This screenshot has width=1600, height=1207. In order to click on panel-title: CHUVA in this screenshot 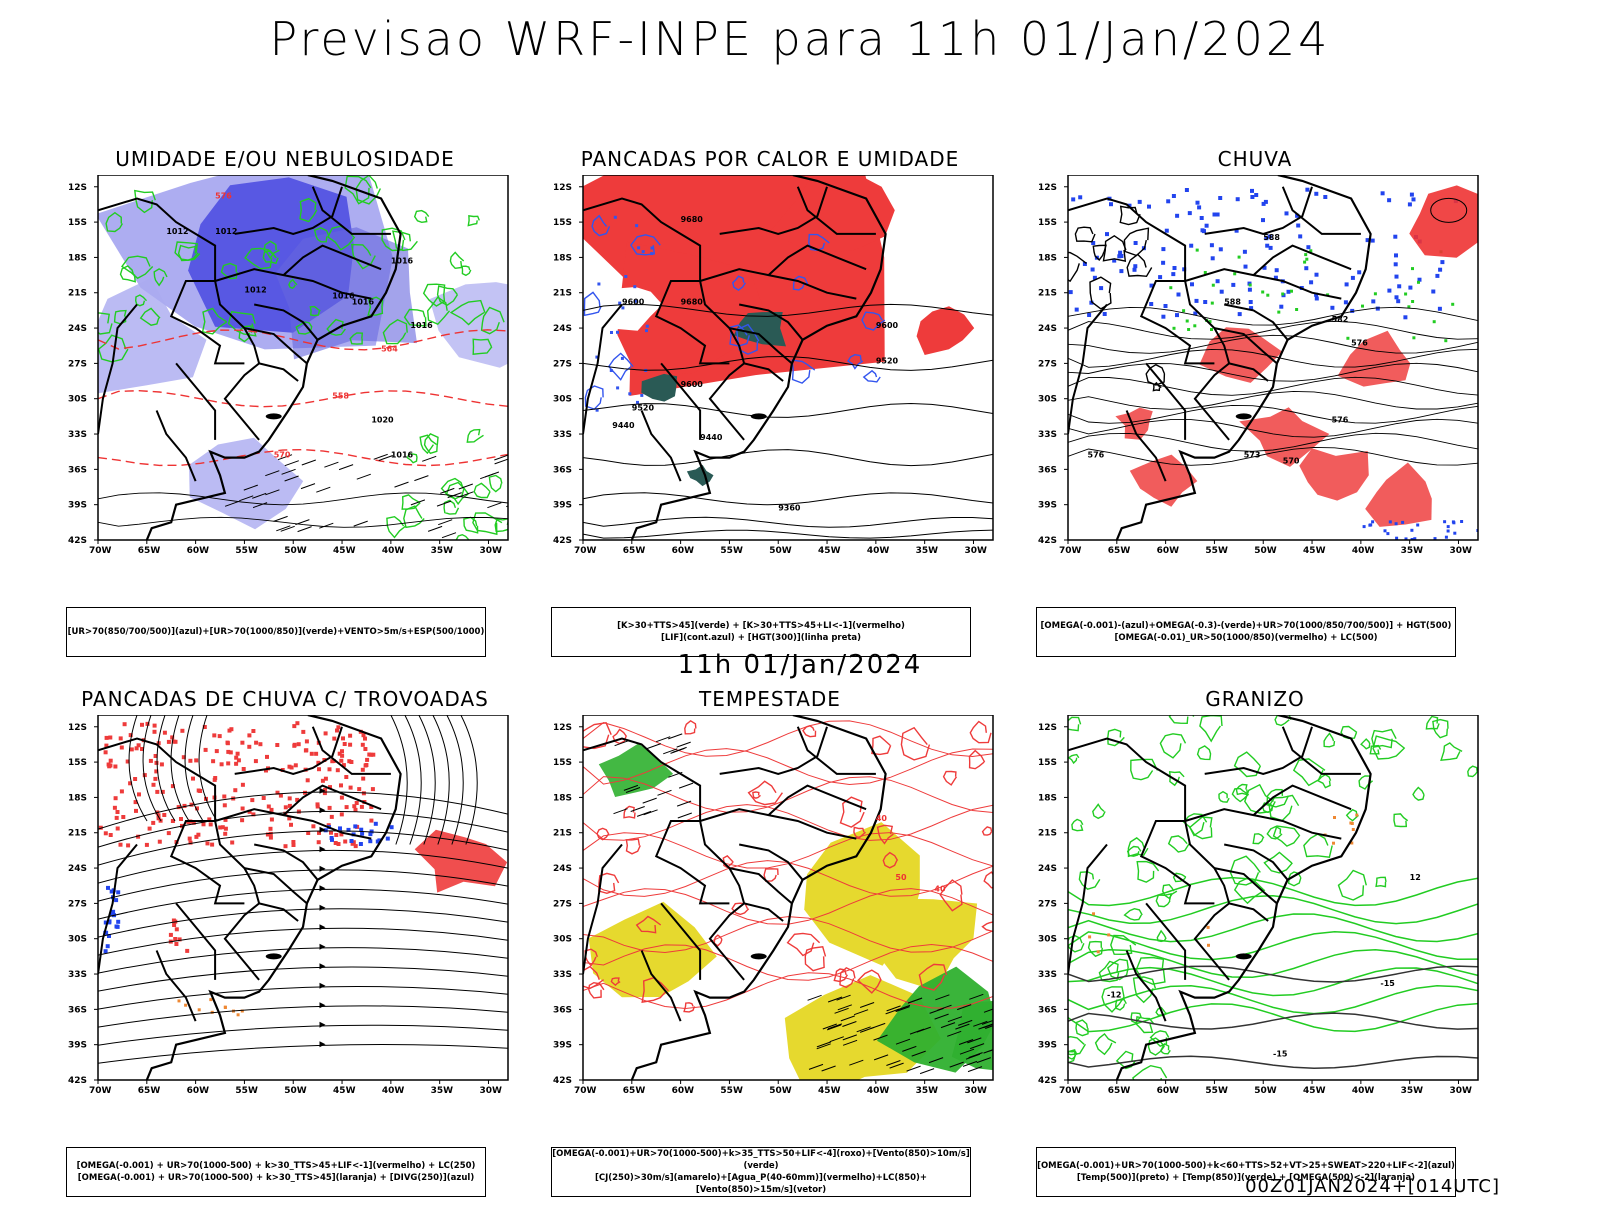, I will do `click(1255, 159)`.